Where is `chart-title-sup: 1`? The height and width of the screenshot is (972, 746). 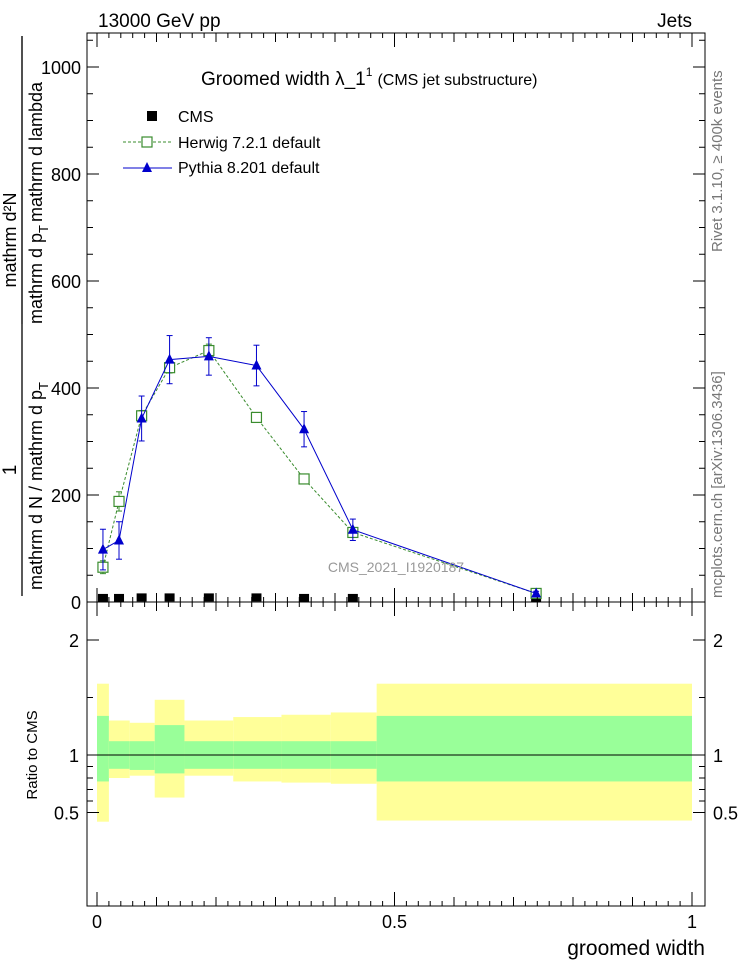
chart-title-sup: 1 is located at coordinates (369, 72).